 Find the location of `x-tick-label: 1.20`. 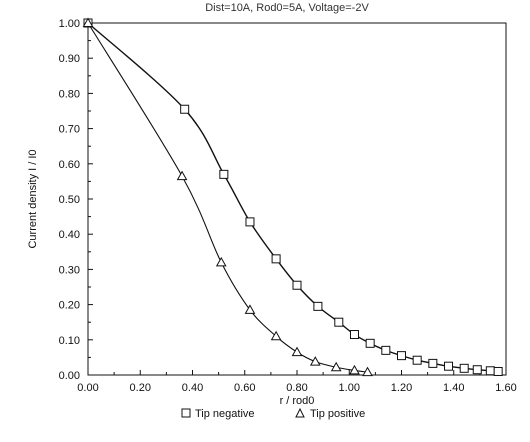

x-tick-label: 1.20 is located at coordinates (401, 388).